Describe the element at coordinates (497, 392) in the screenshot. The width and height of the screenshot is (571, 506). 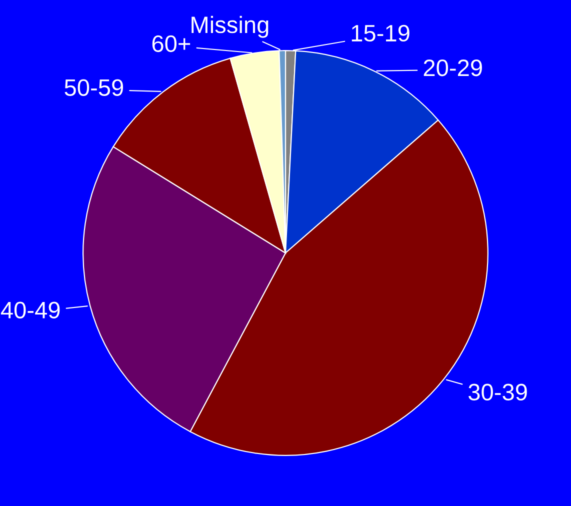
I see `slice-label: 30-39` at that location.